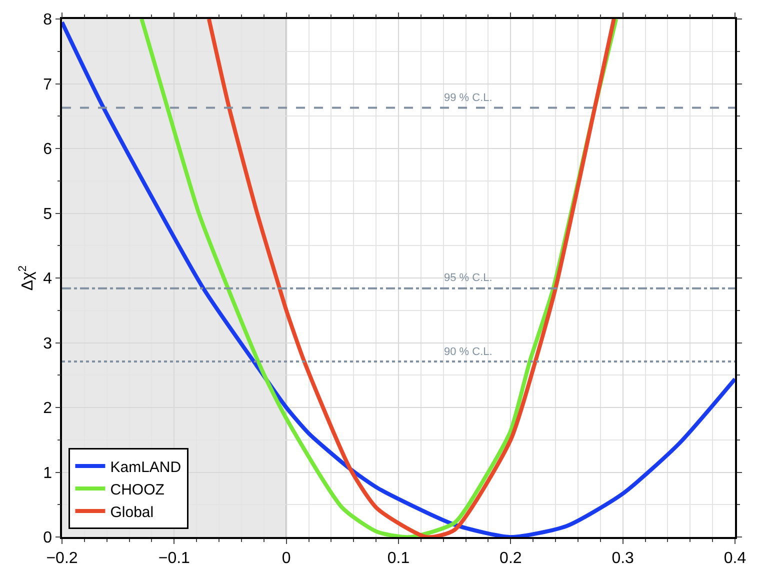 The height and width of the screenshot is (579, 758). I want to click on y-tick-label: 2, so click(47, 409).